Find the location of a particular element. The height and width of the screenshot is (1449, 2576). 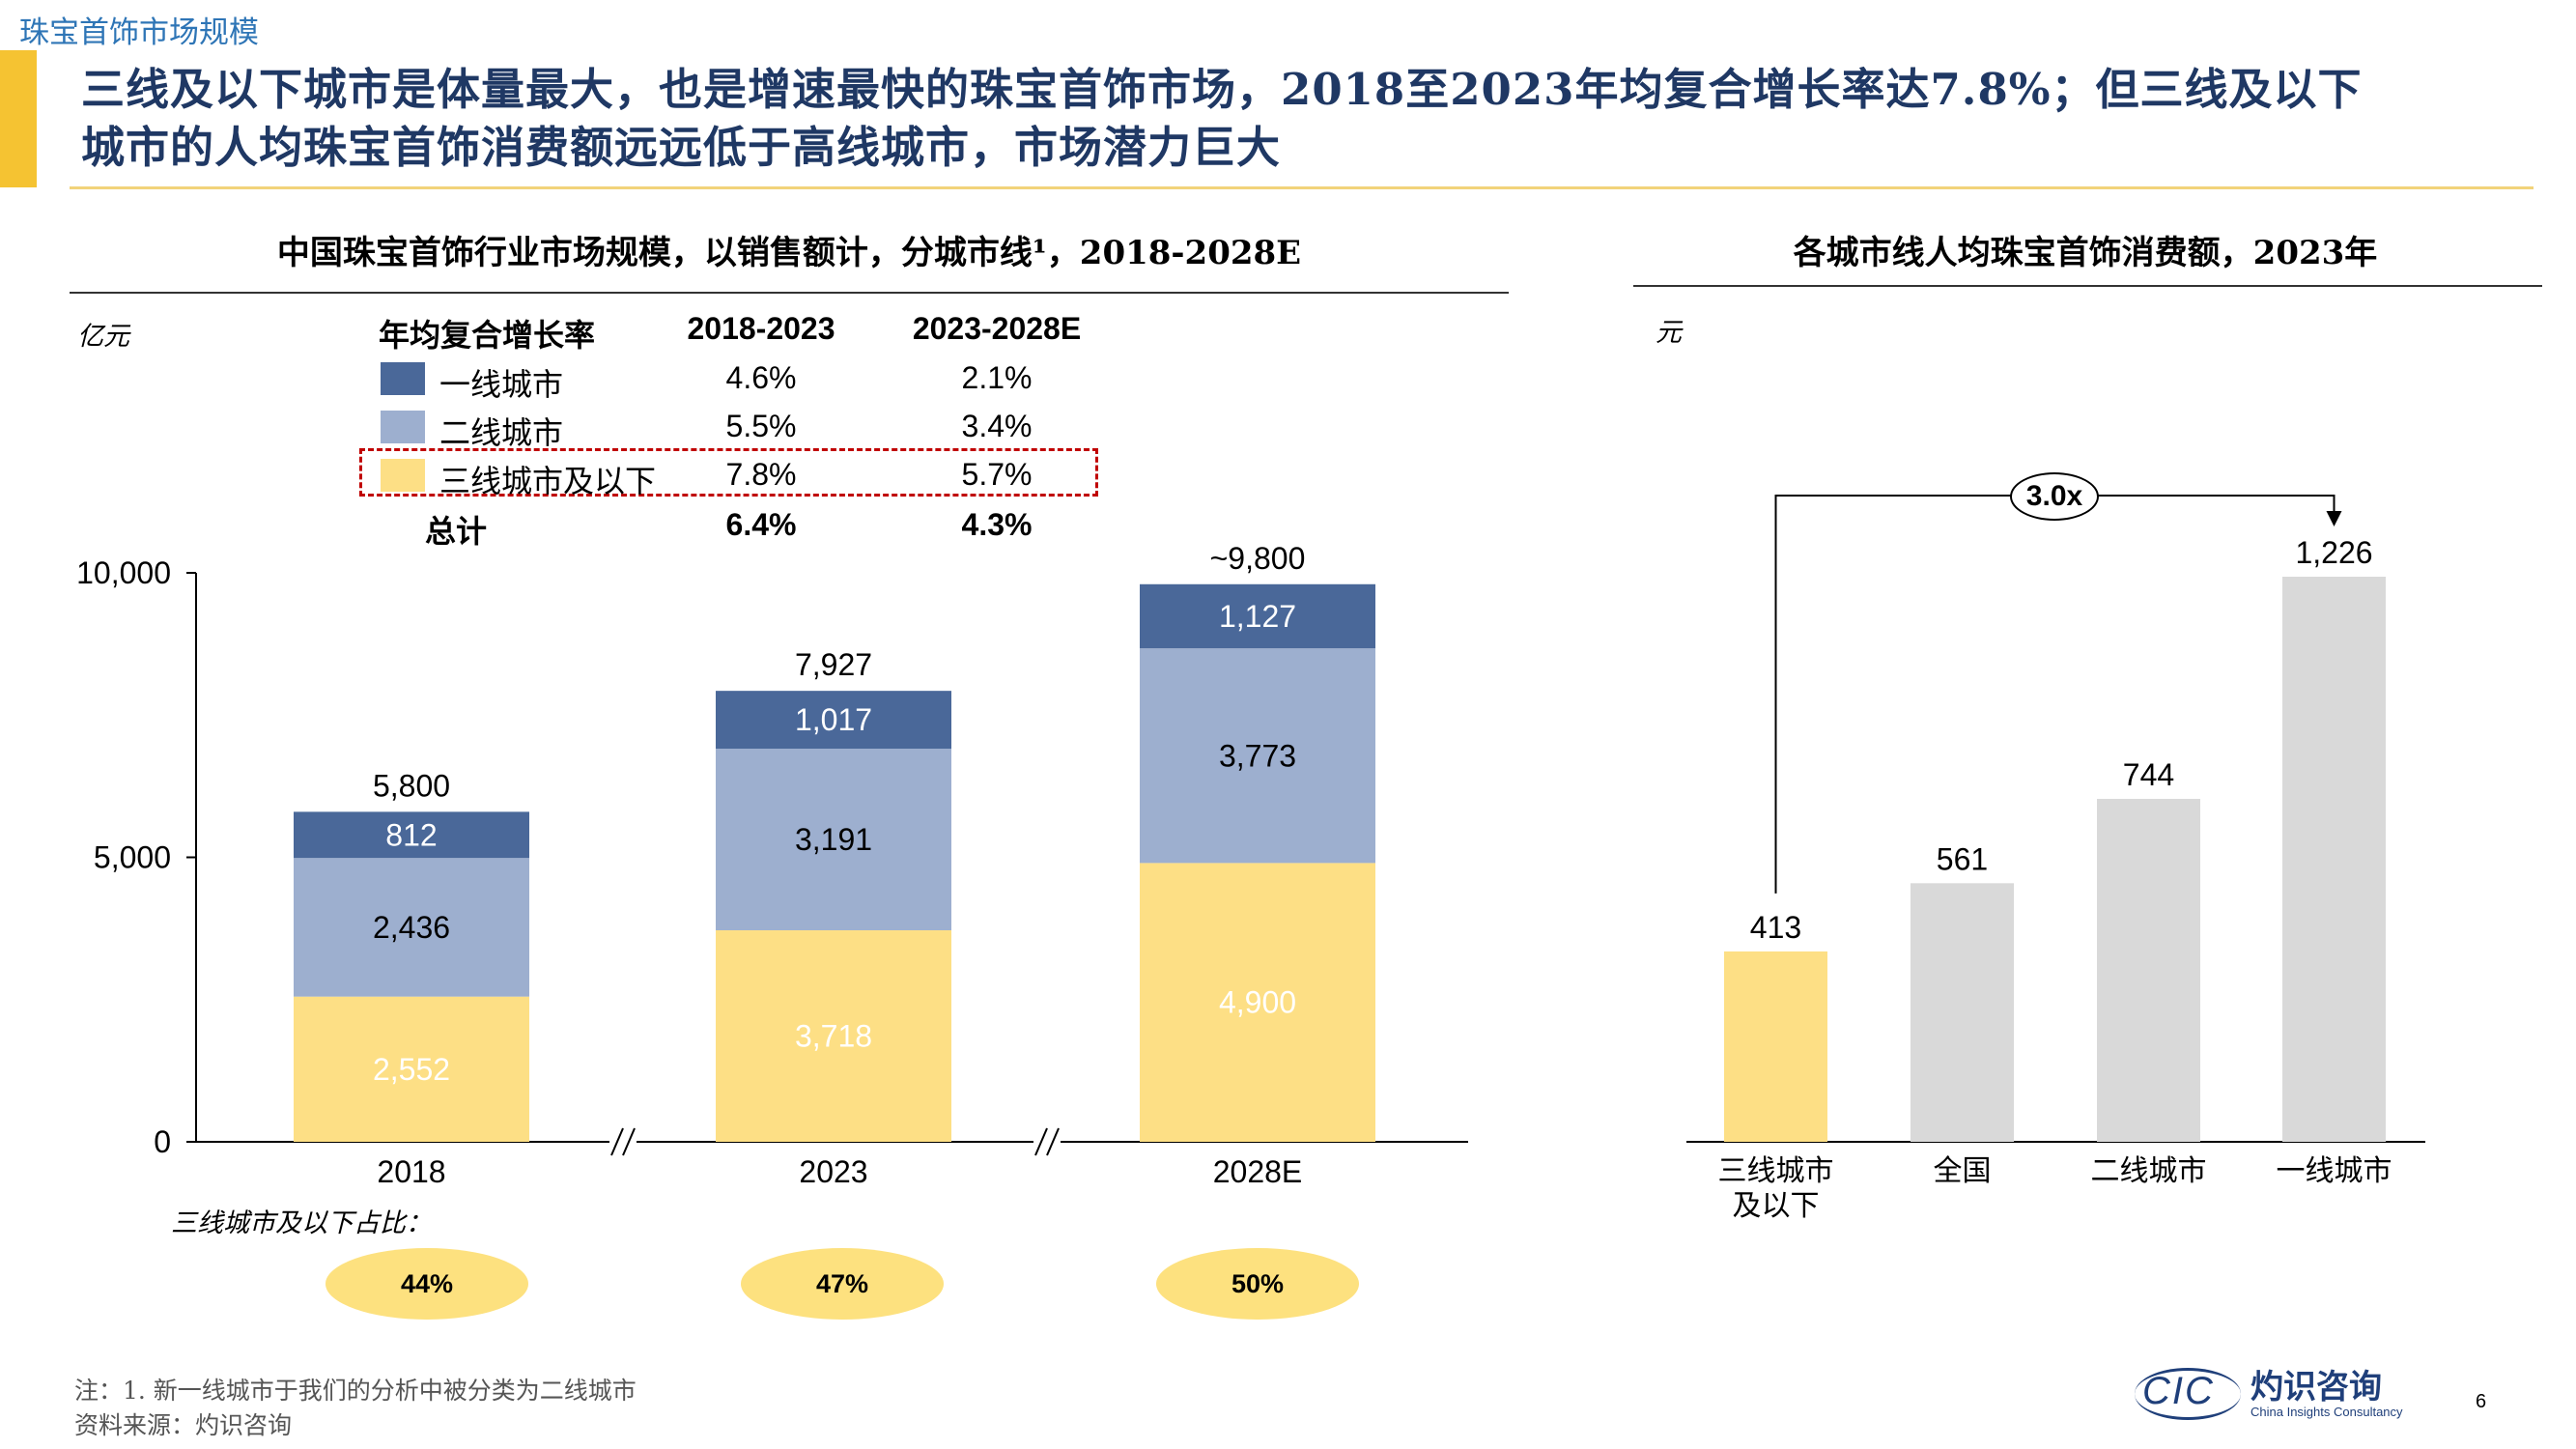

bar-value-label: 561 is located at coordinates (1962, 858).